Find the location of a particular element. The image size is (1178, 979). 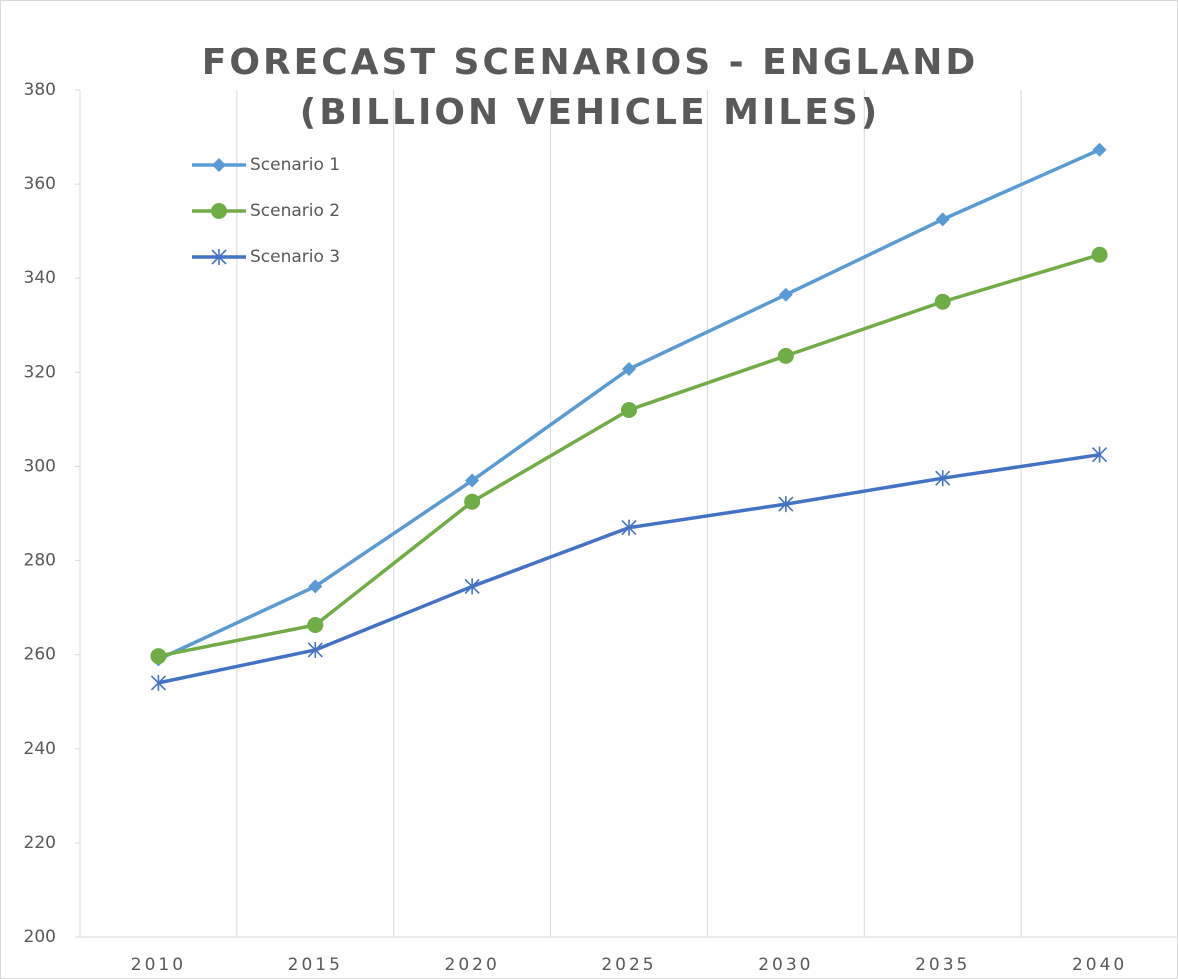

y-tick-label: 320 is located at coordinates (40, 372).